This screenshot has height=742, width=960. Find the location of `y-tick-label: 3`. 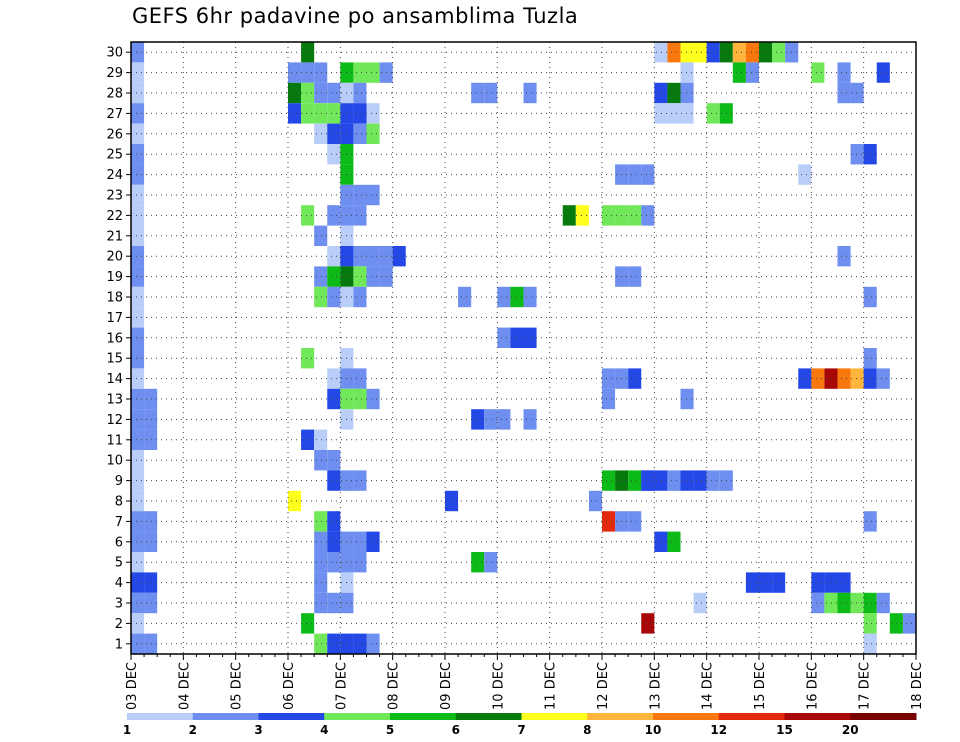

y-tick-label: 3 is located at coordinates (119, 604).